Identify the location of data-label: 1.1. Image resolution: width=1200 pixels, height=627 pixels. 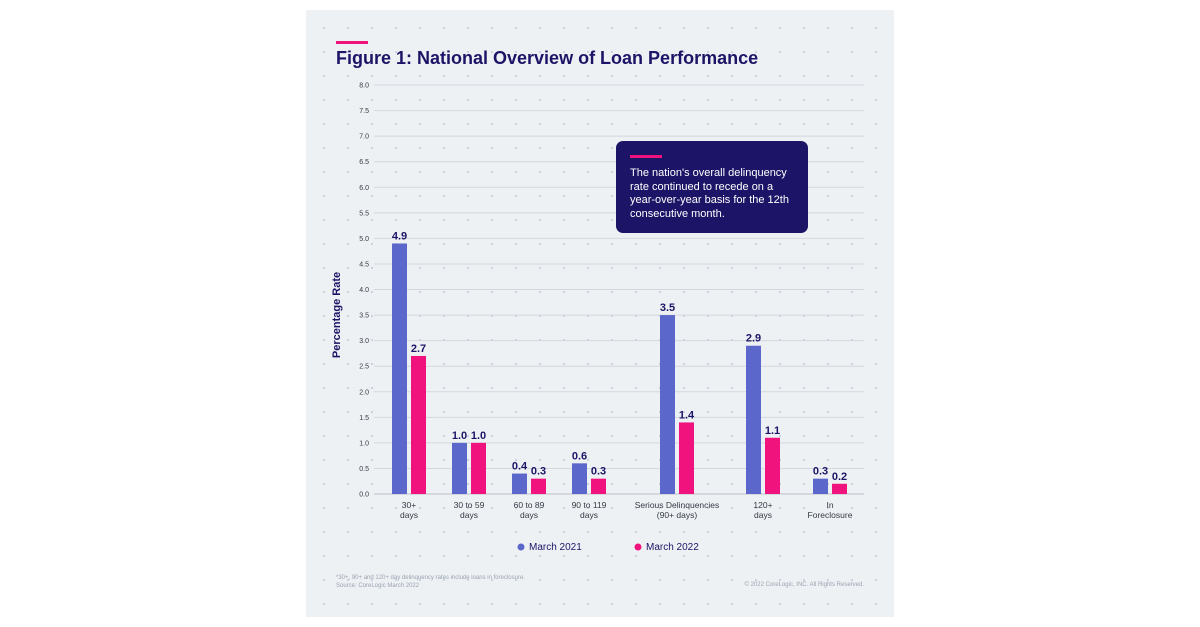
(772, 431).